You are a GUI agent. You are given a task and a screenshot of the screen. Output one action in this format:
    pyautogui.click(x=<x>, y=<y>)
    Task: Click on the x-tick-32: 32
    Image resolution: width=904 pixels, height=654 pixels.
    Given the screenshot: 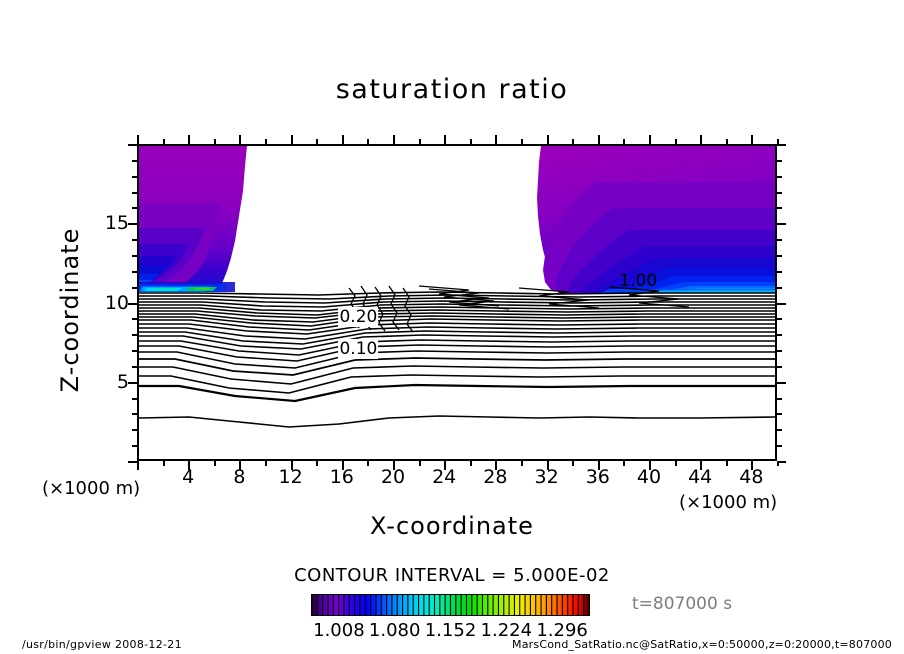 What is the action you would take?
    pyautogui.click(x=546, y=477)
    